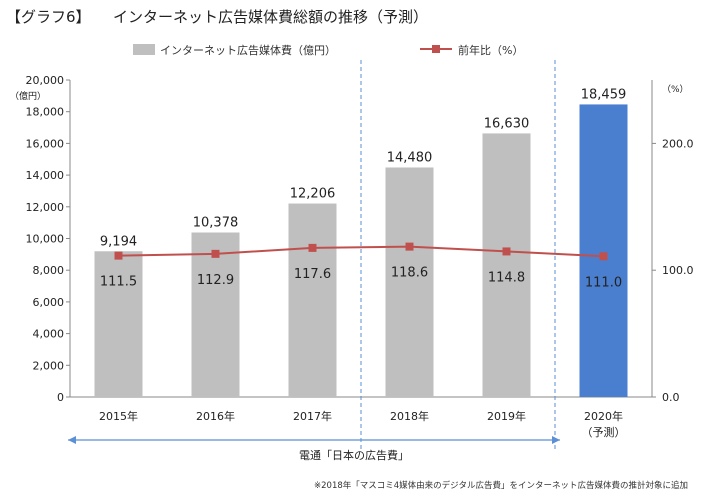  What do you see at coordinates (678, 143) in the screenshot?
I see `y-right-tick-label: 200.0` at bounding box center [678, 143].